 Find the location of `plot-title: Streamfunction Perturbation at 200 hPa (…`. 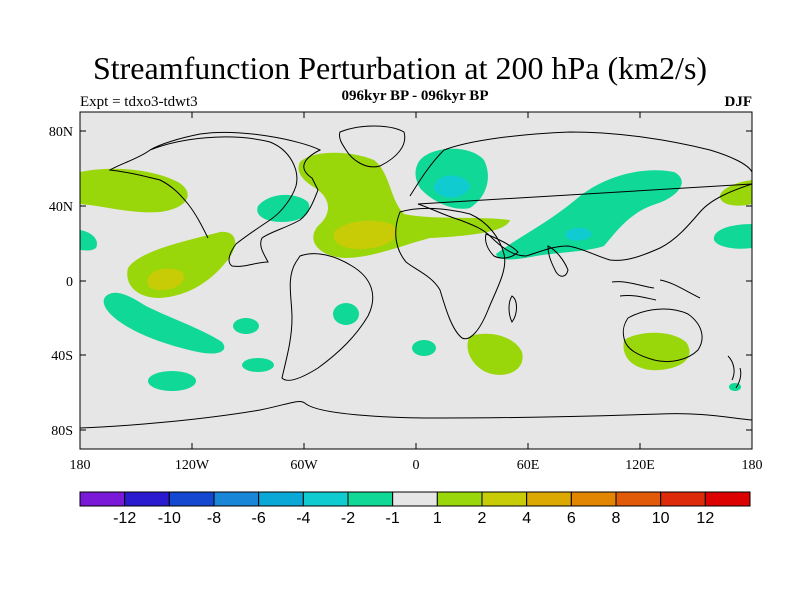

plot-title: Streamfunction Perturbation at 200 hPa (… is located at coordinates (400, 68).